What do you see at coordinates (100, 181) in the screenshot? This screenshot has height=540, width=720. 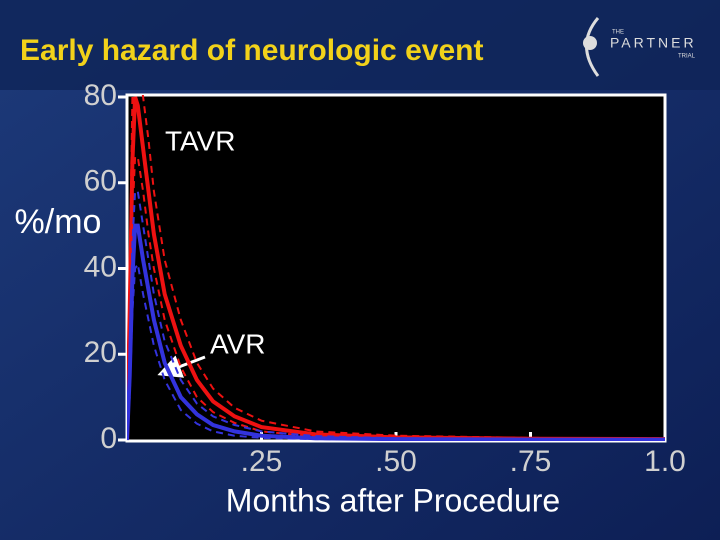 I see `y-tick-label: 60` at bounding box center [100, 181].